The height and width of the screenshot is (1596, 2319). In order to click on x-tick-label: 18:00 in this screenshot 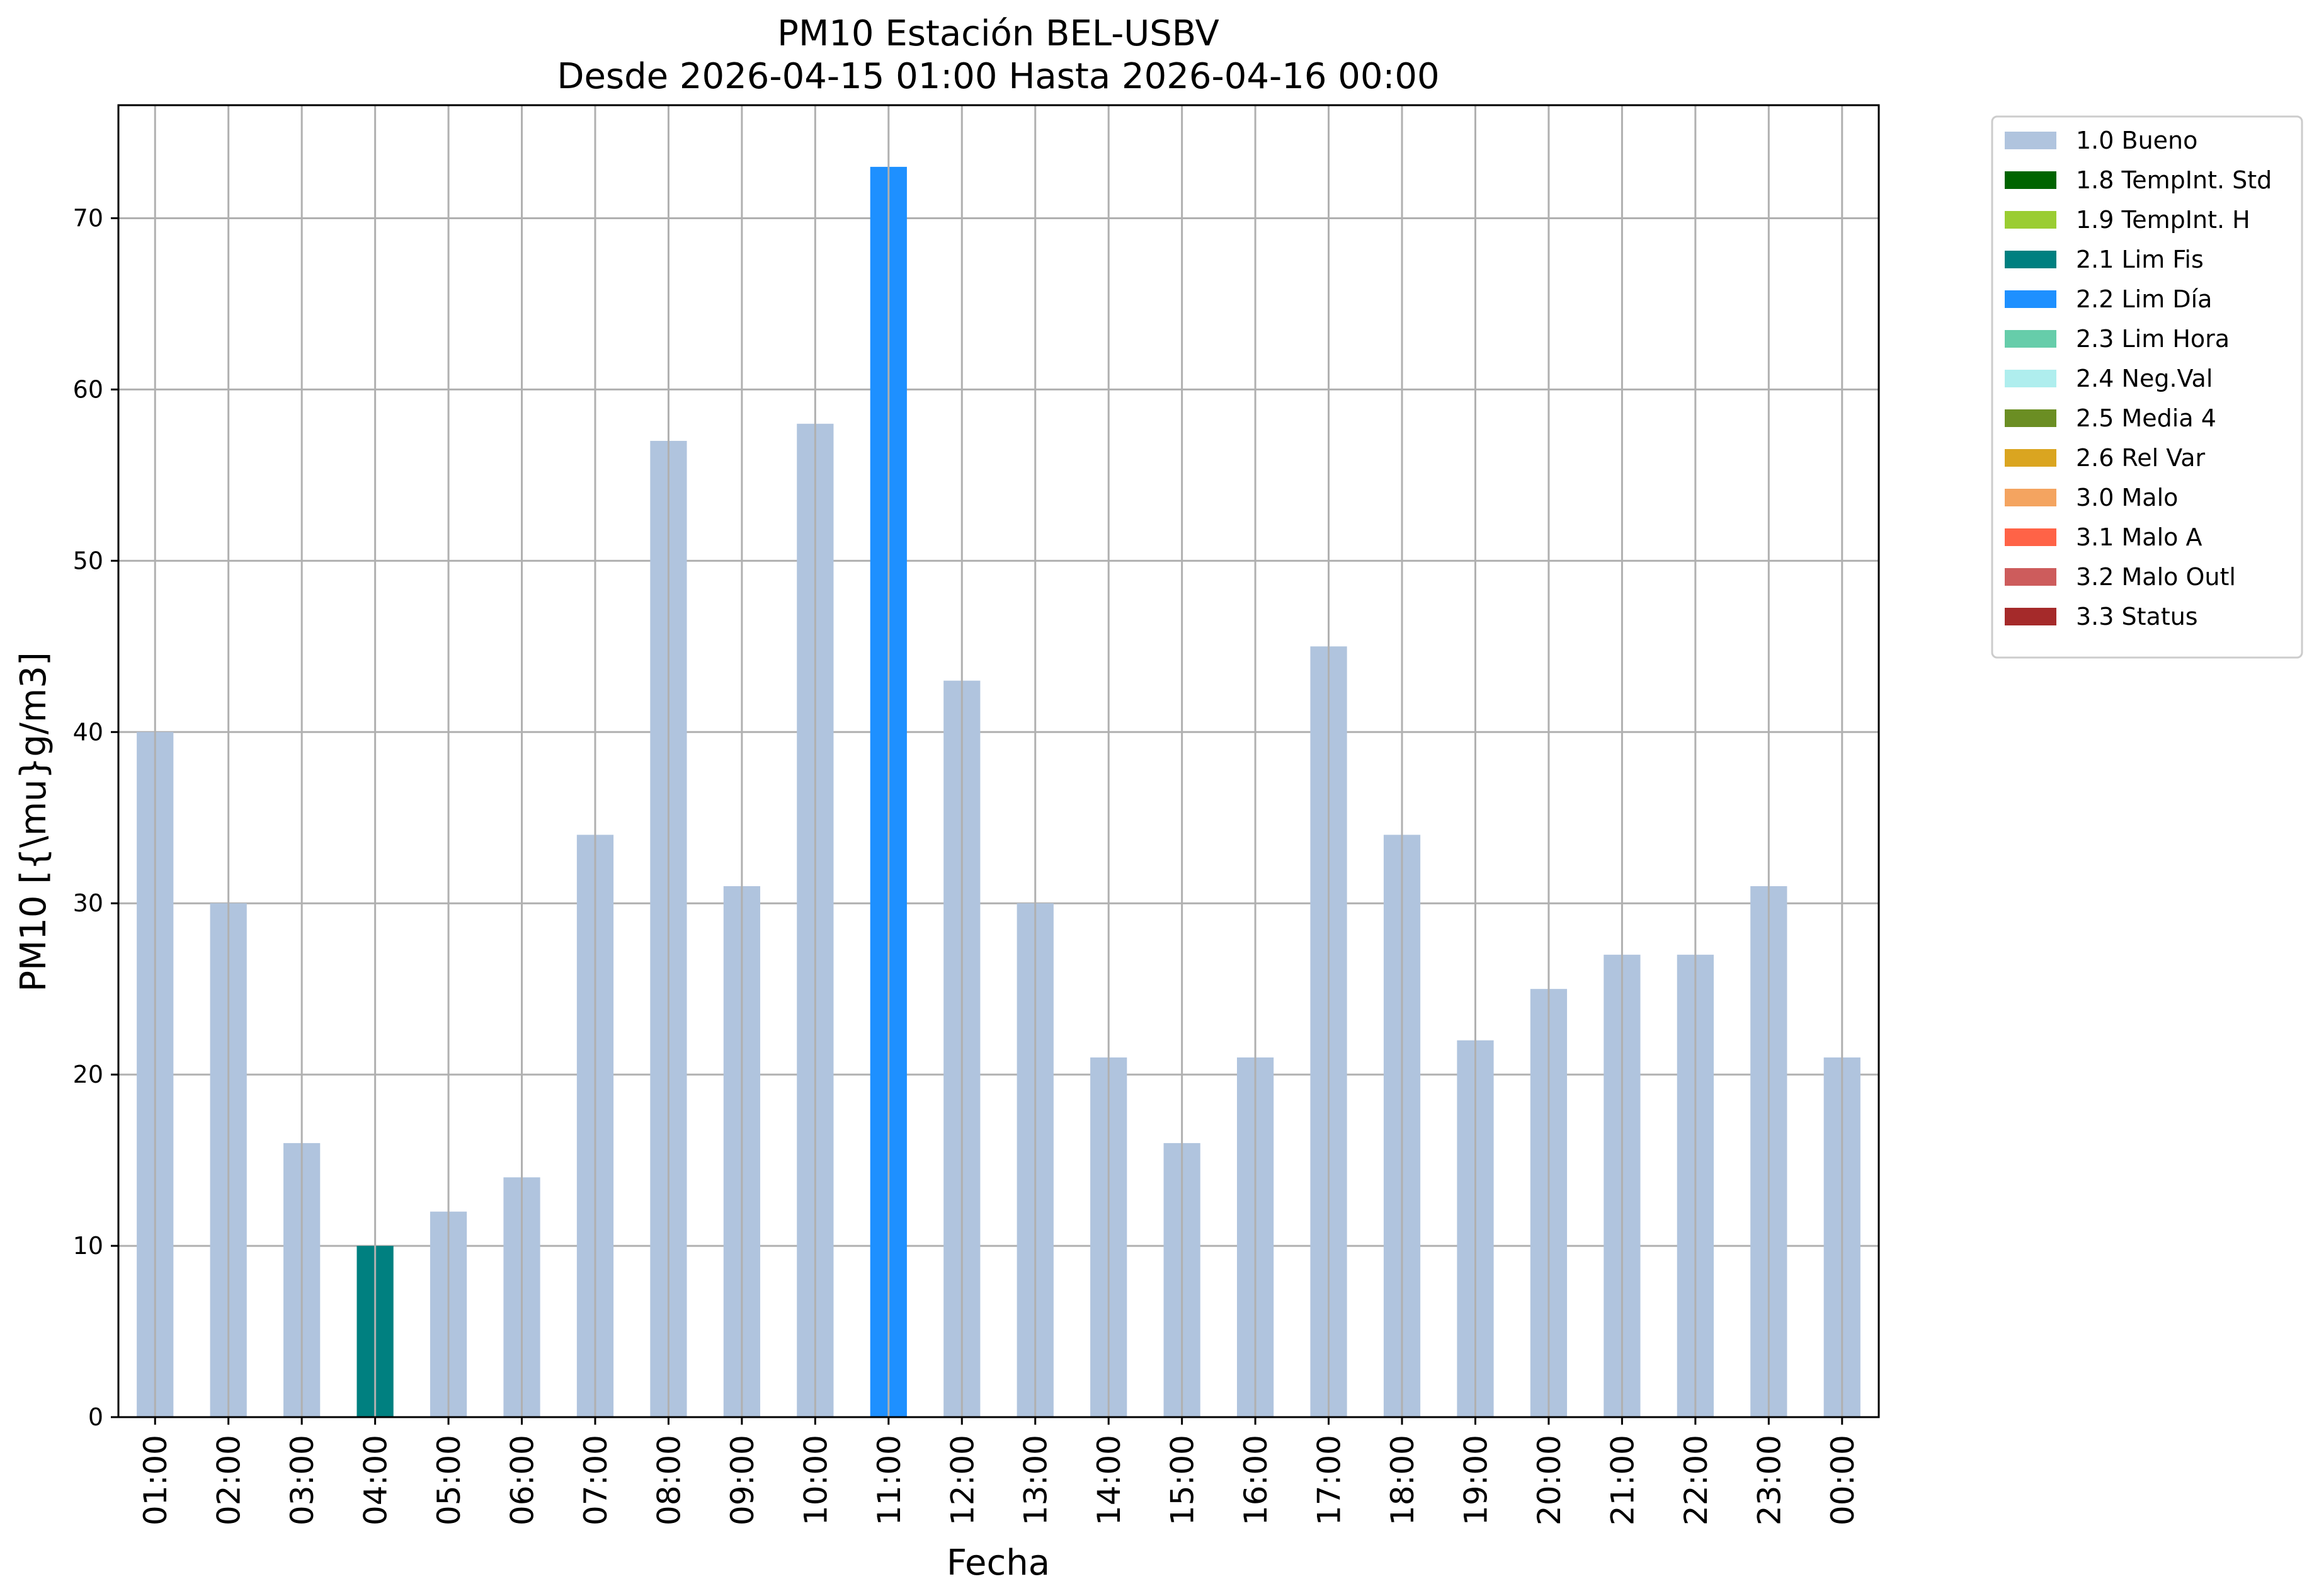, I will do `click(1402, 1480)`.